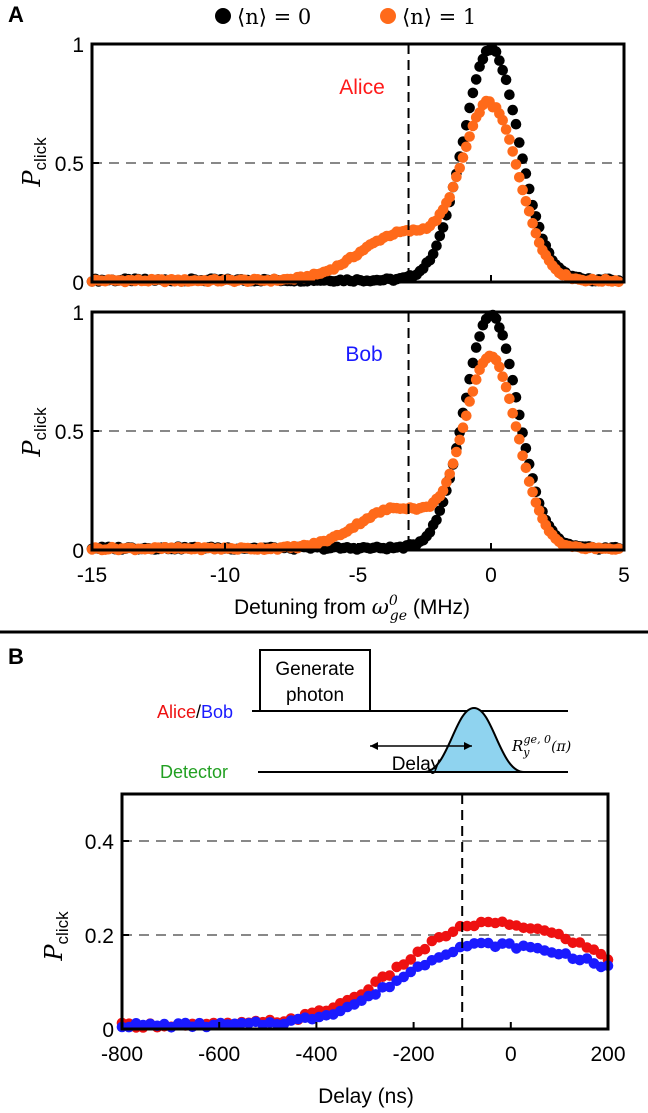 Image resolution: width=648 pixels, height=1113 pixels. What do you see at coordinates (316, 1054) in the screenshot?
I see `x-tick-label: -400` at bounding box center [316, 1054].